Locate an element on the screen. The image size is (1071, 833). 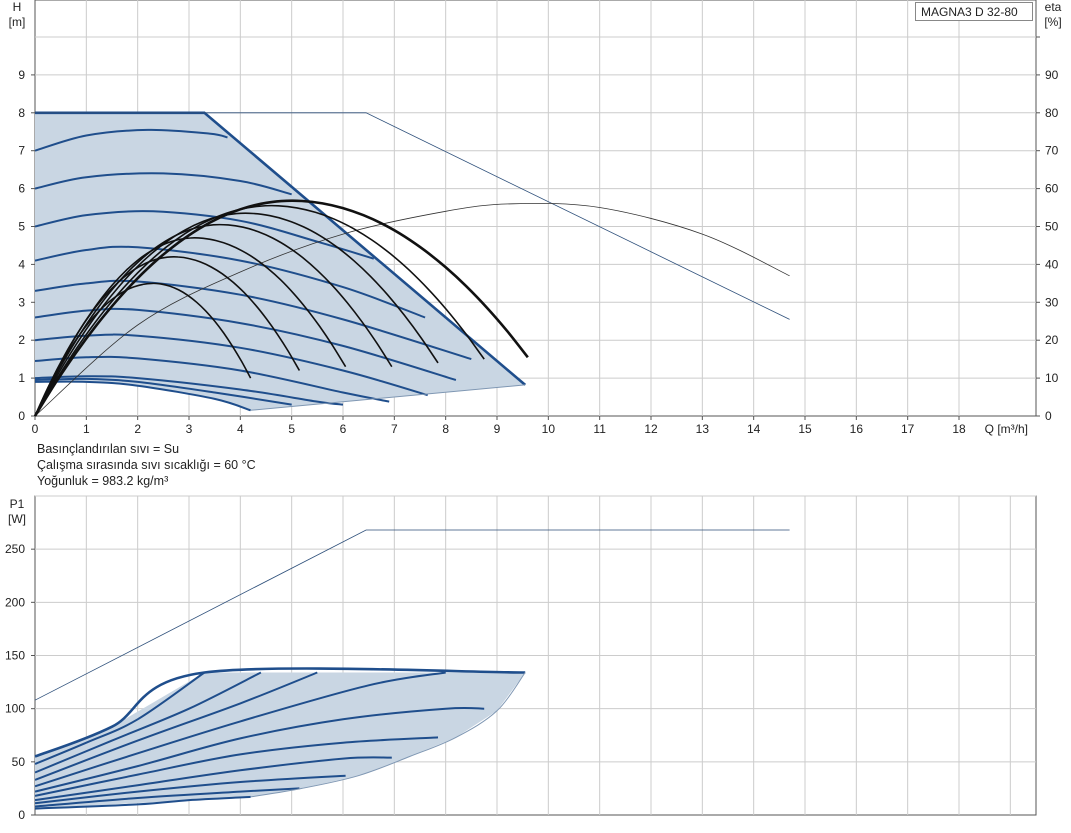
y2-tick-label: 80 is located at coordinates (1052, 113).